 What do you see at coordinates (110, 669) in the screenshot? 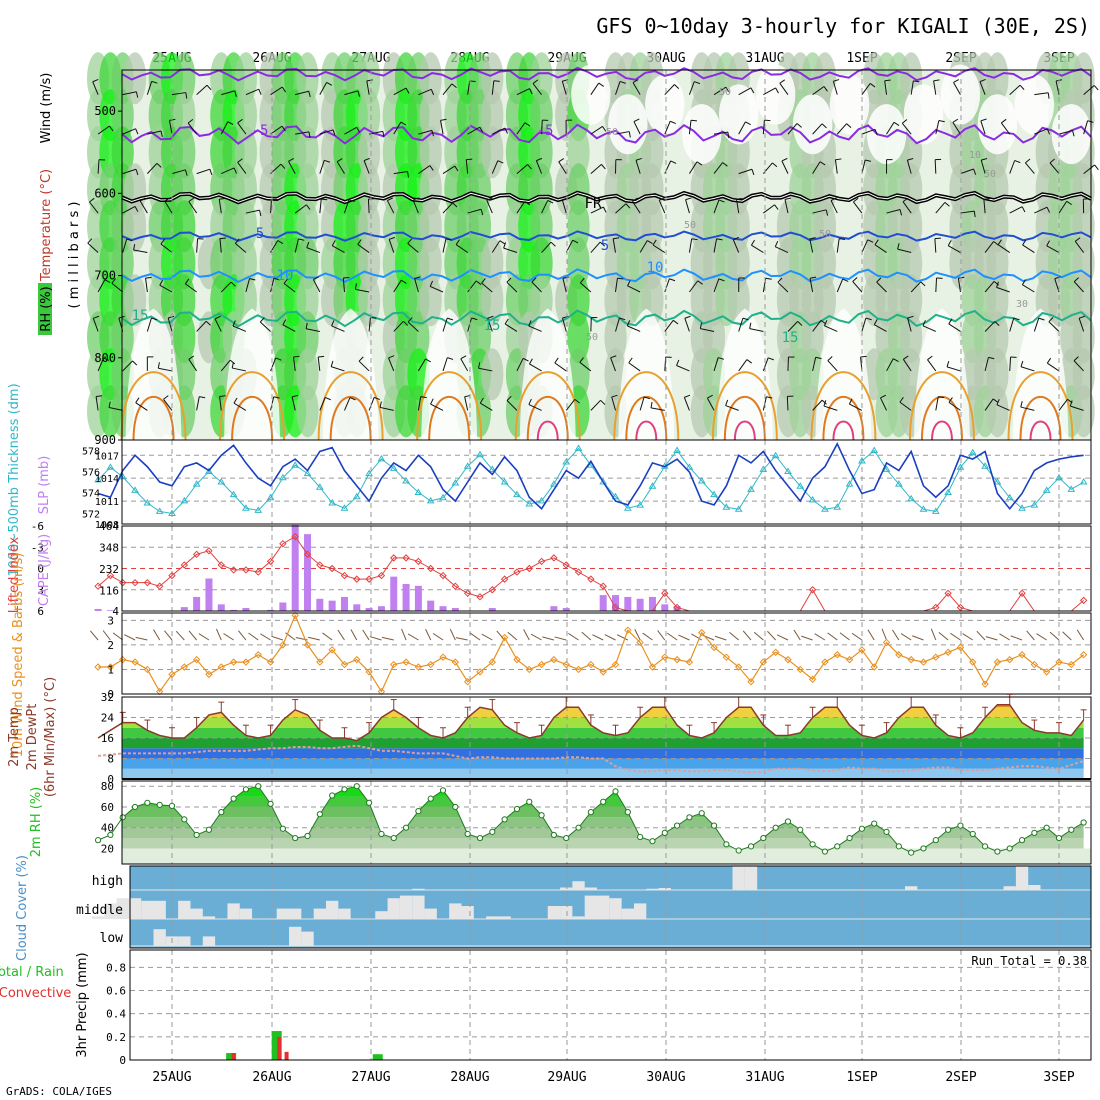
I see `wind-tick-label: 1` at bounding box center [110, 669].